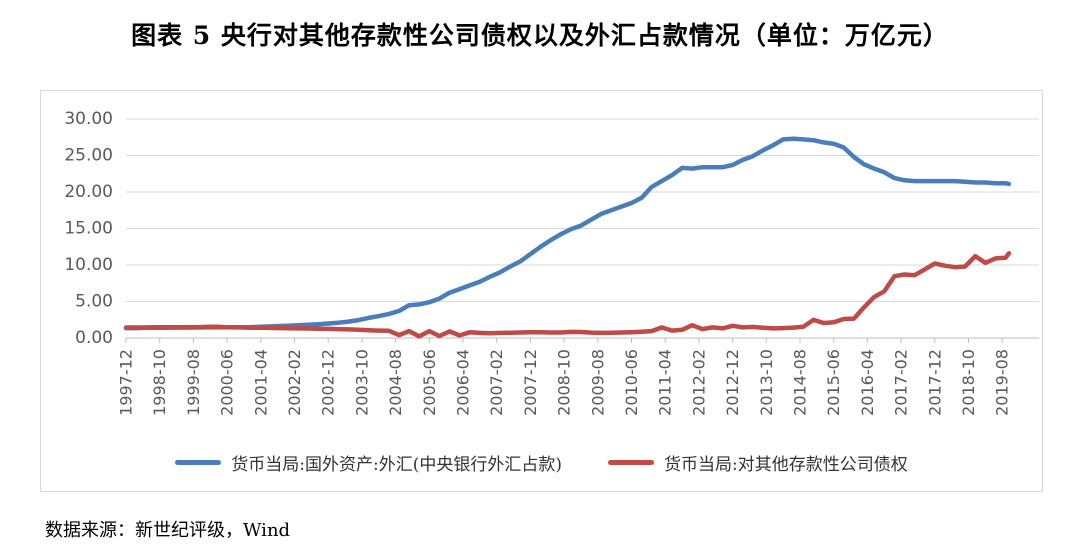 The height and width of the screenshot is (558, 1080). I want to click on x-tick-label: 2010-06, so click(631, 382).